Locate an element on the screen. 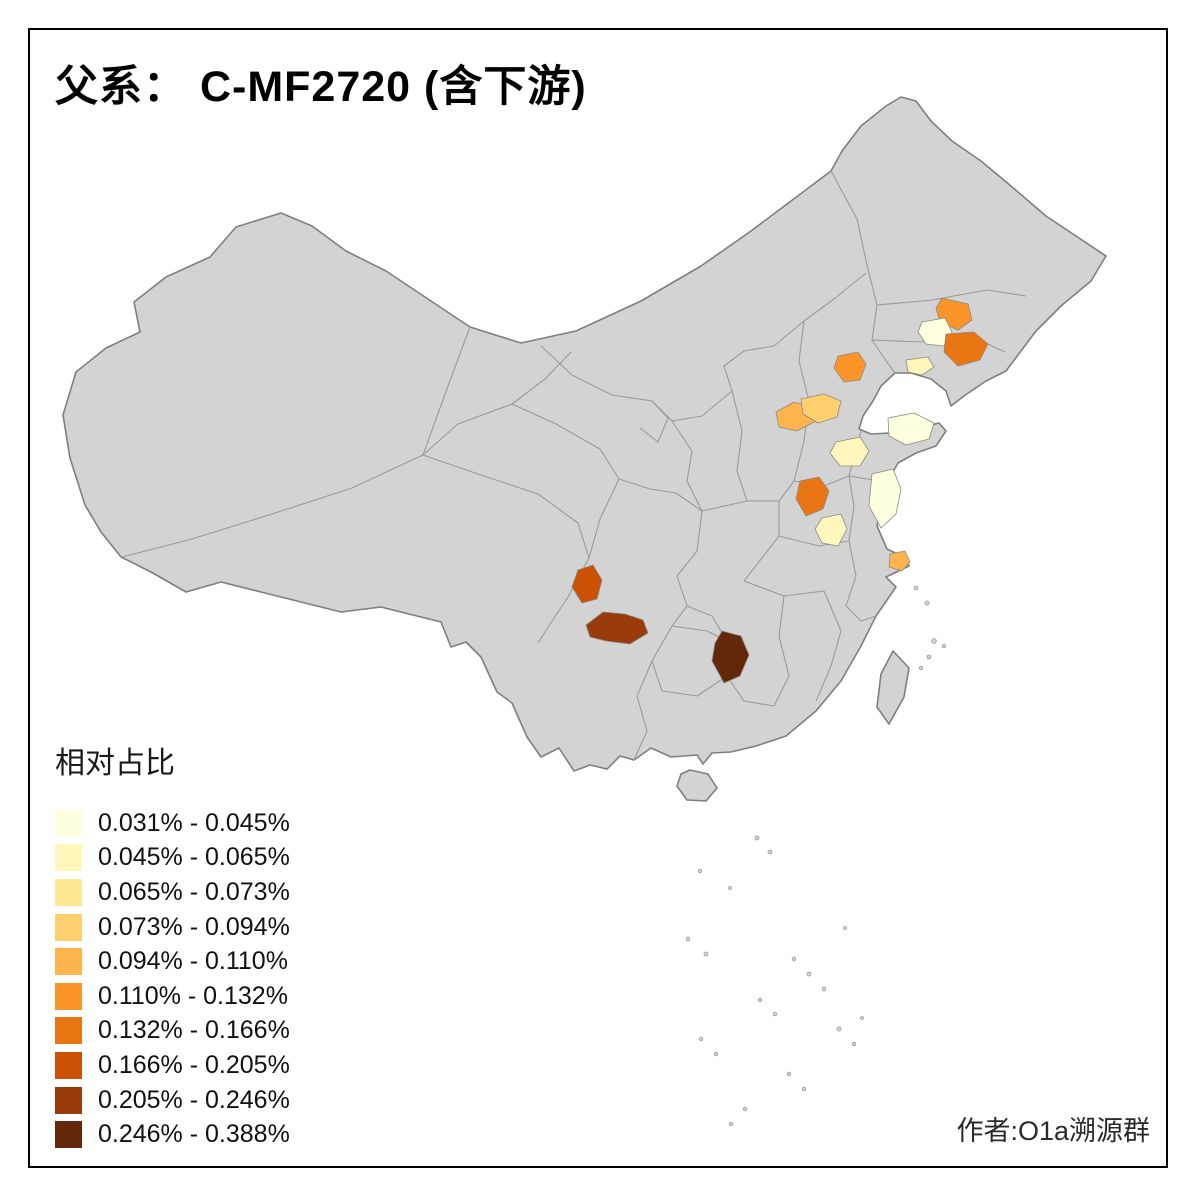  legend-label: 0.166% - 0.205% is located at coordinates (194, 1064).